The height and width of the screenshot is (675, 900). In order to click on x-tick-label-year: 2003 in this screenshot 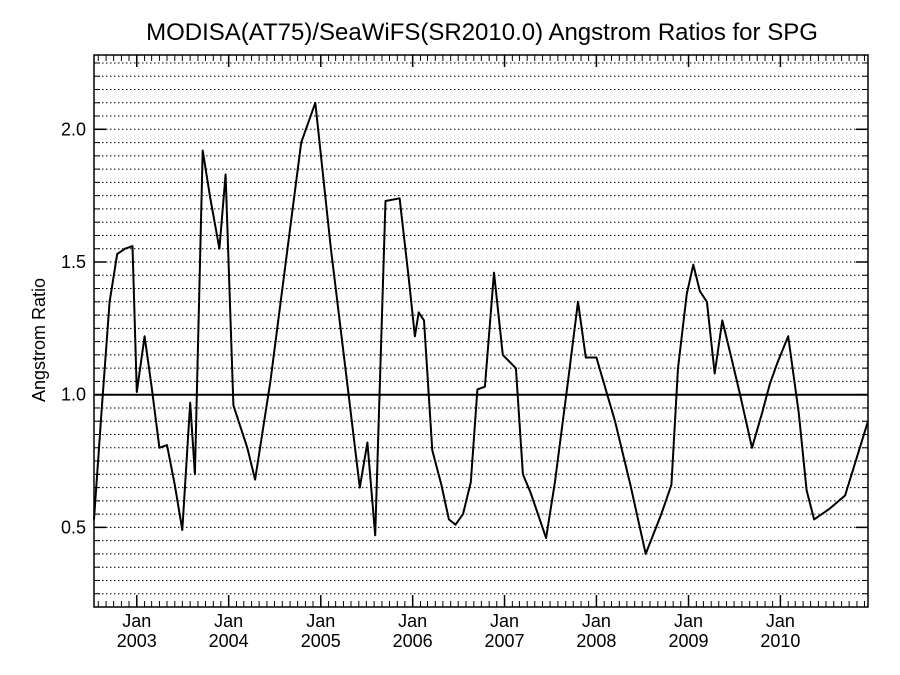, I will do `click(137, 641)`.